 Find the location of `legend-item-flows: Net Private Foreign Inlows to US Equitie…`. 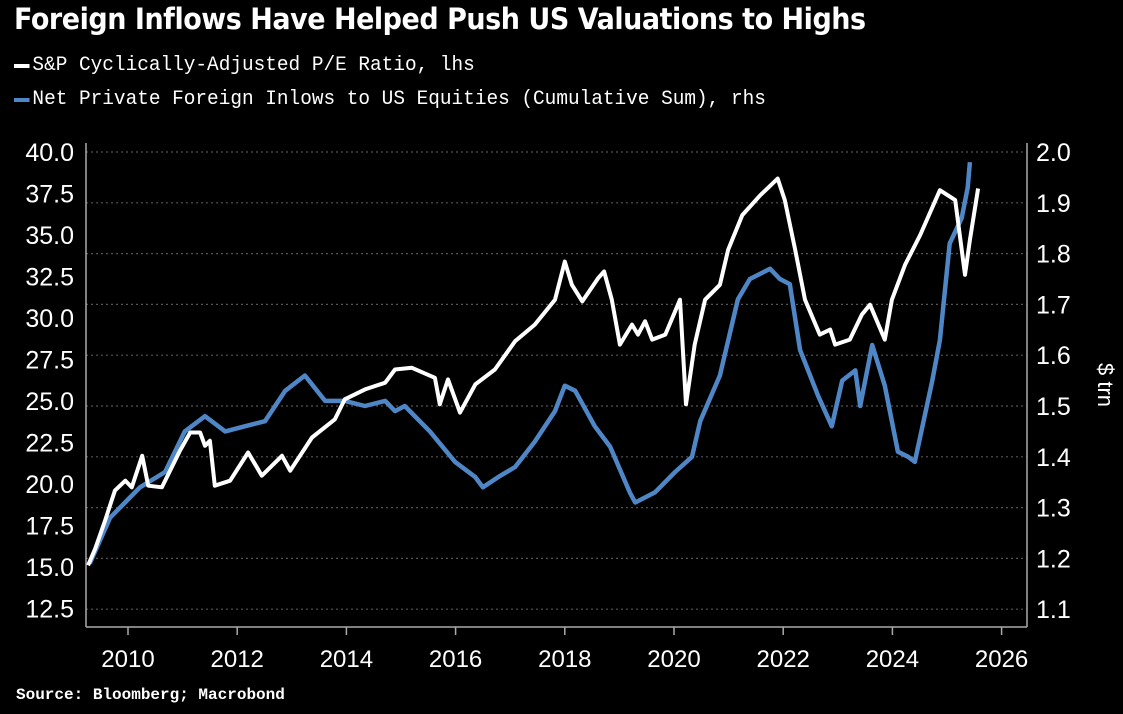

legend-item-flows: Net Private Foreign Inlows to US Equitie… is located at coordinates (390, 99).